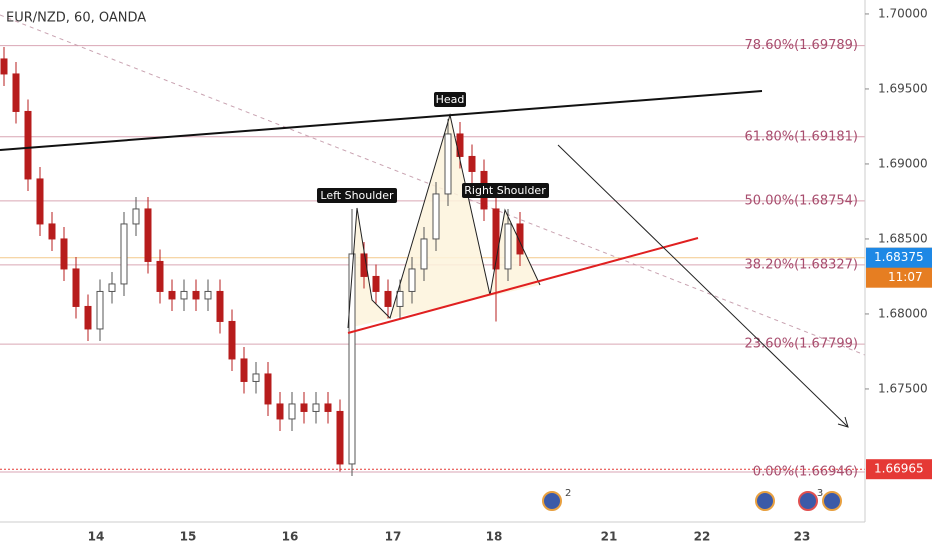  I want to click on y-tick-label: 1.70000, so click(903, 13).